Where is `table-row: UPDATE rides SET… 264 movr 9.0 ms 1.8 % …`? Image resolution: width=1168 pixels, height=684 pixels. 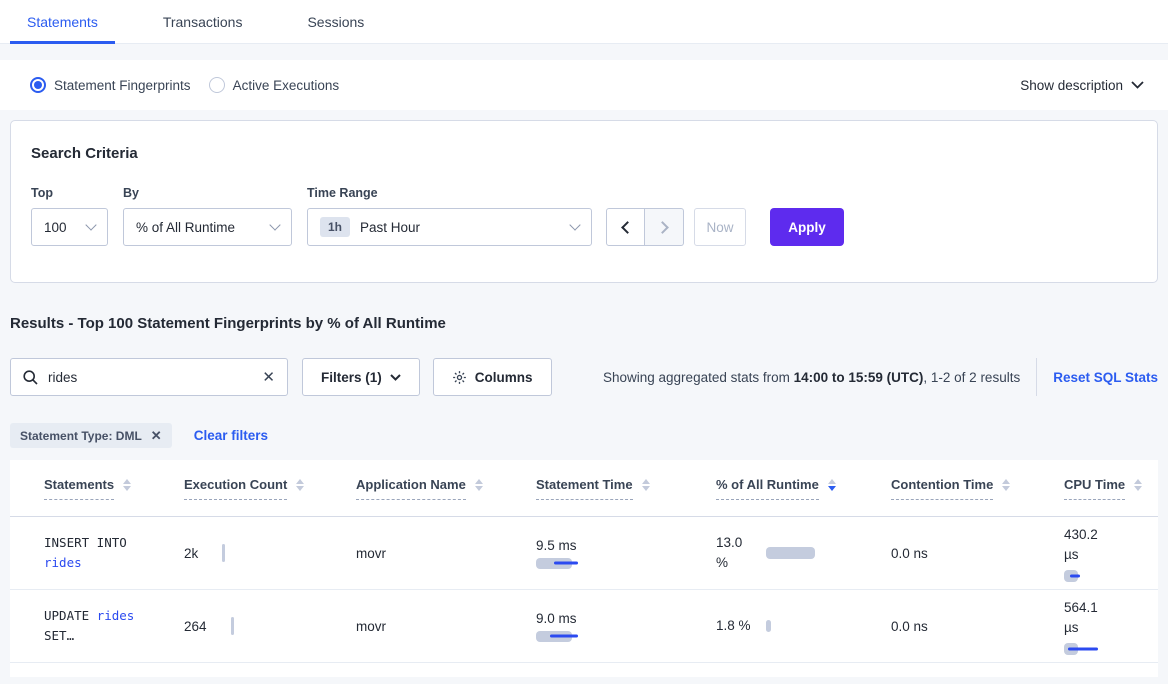
table-row: UPDATE rides SET… 264 movr 9.0 ms 1.8 % … is located at coordinates (584, 626).